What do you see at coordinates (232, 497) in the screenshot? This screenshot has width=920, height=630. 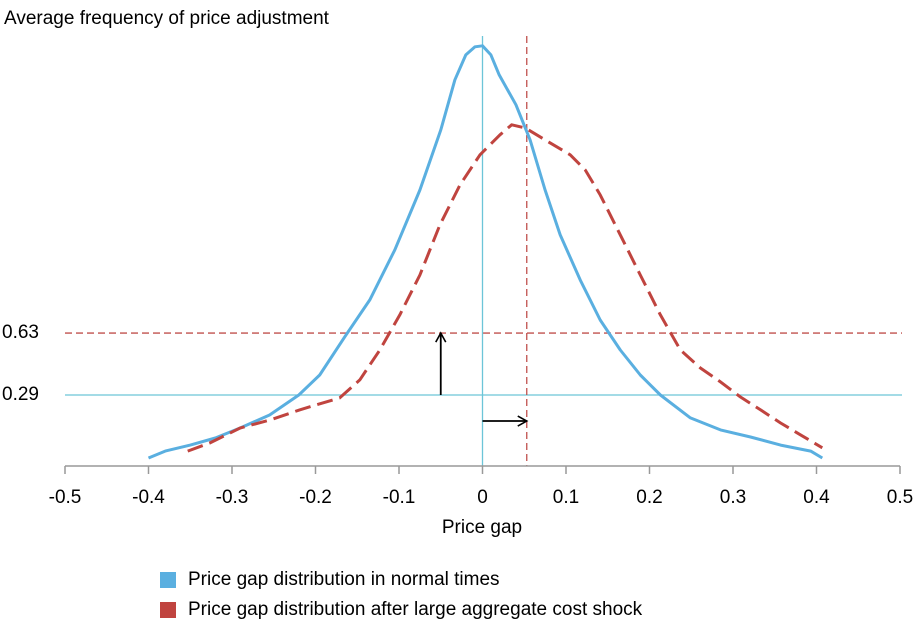 I see `x-tick-label: -0.3` at bounding box center [232, 497].